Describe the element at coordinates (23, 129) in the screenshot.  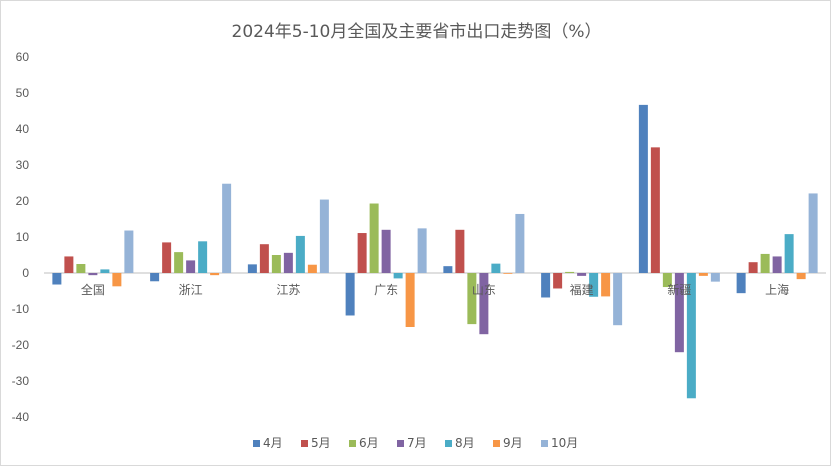
I see `y-tick-label: 40` at that location.